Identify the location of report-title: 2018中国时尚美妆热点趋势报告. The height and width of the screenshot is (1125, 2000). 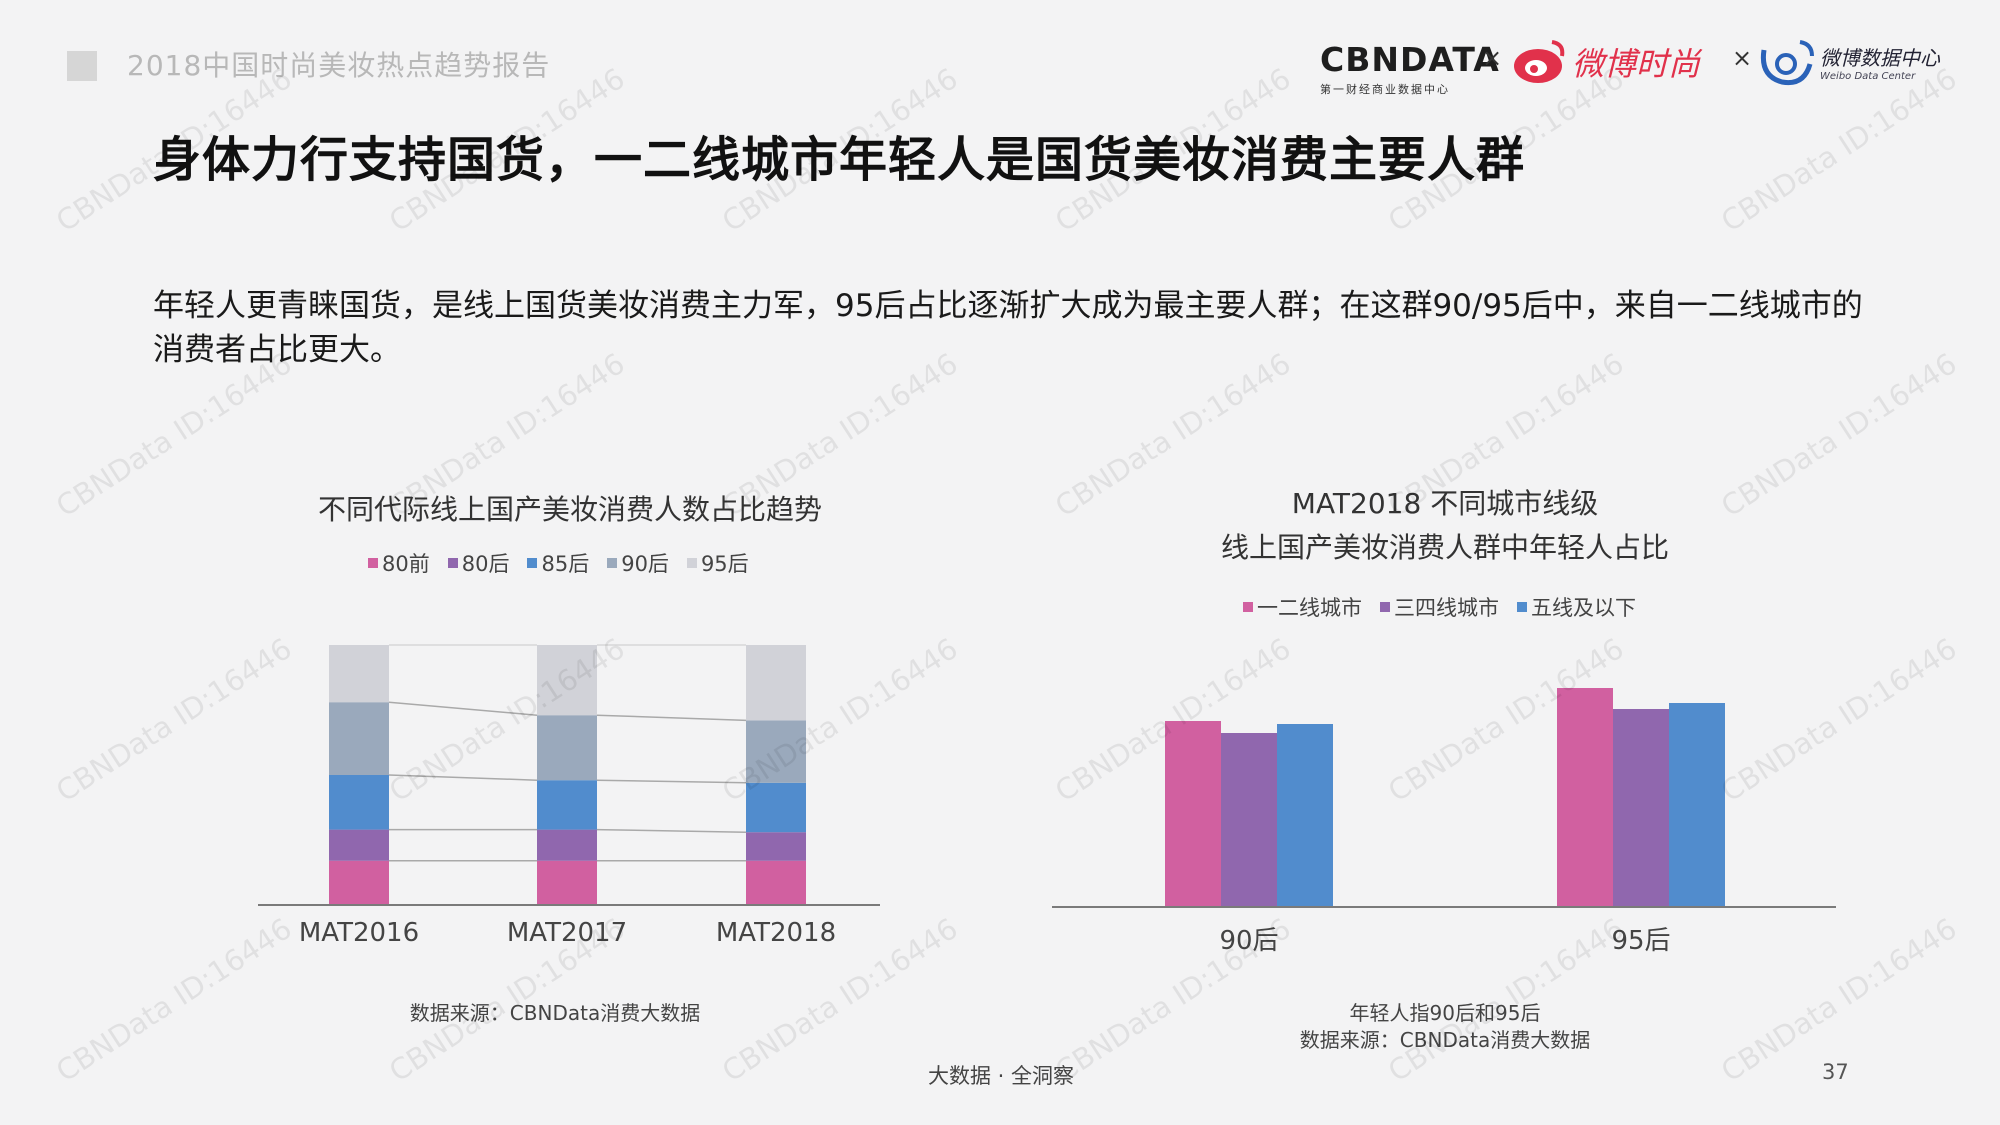
(339, 65).